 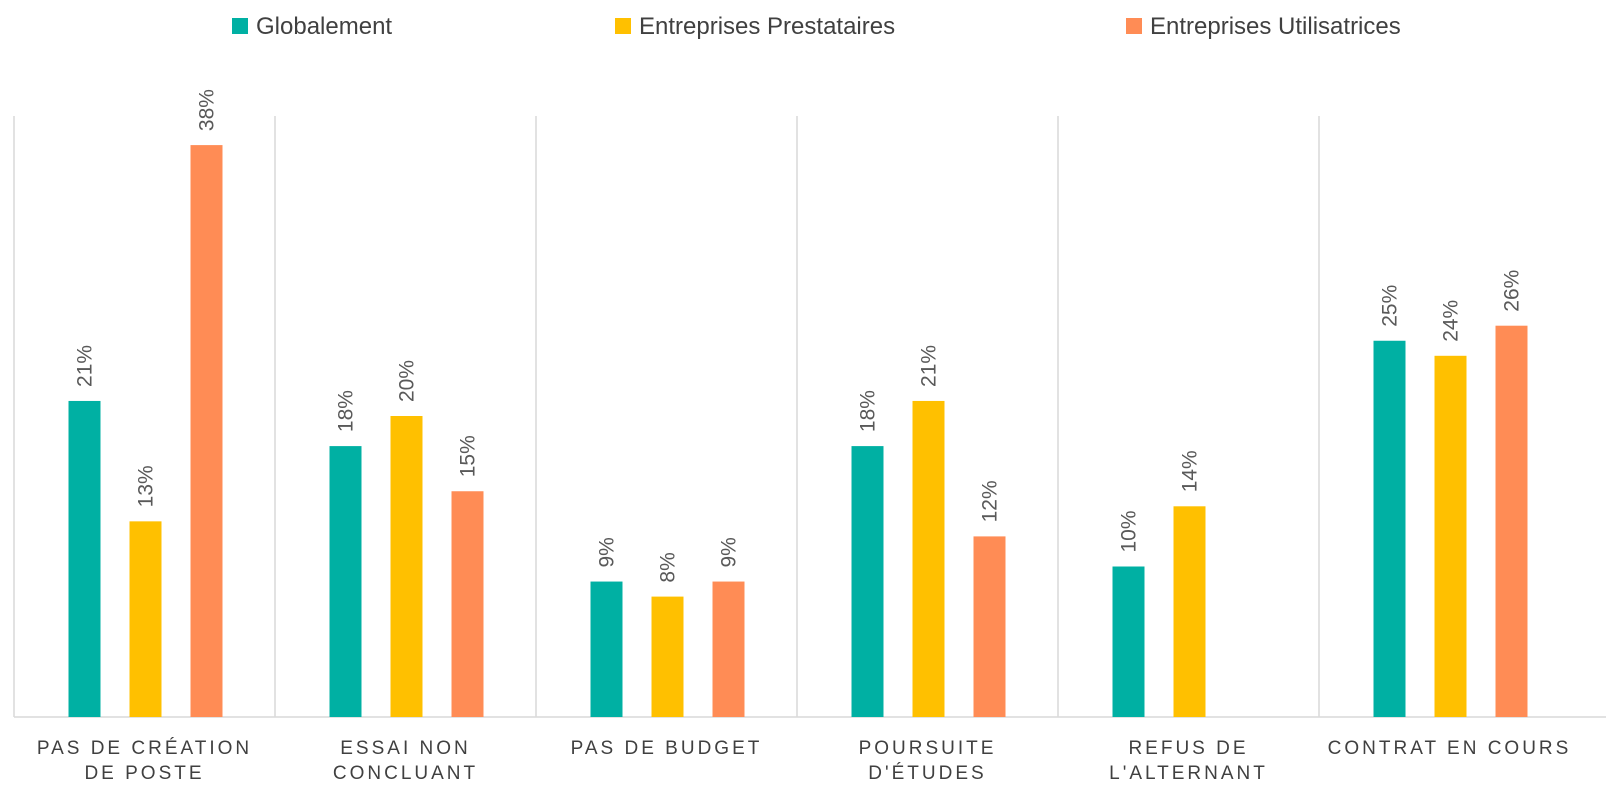 I want to click on category-label: PAS DE BUDGET, so click(x=667, y=748).